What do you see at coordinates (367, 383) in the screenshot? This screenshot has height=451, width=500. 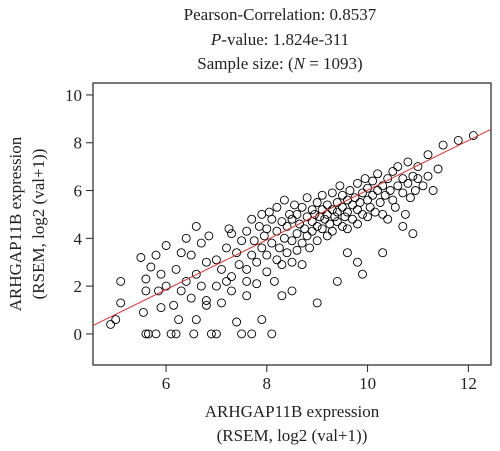 I see `x-tick-label: 10` at bounding box center [367, 383].